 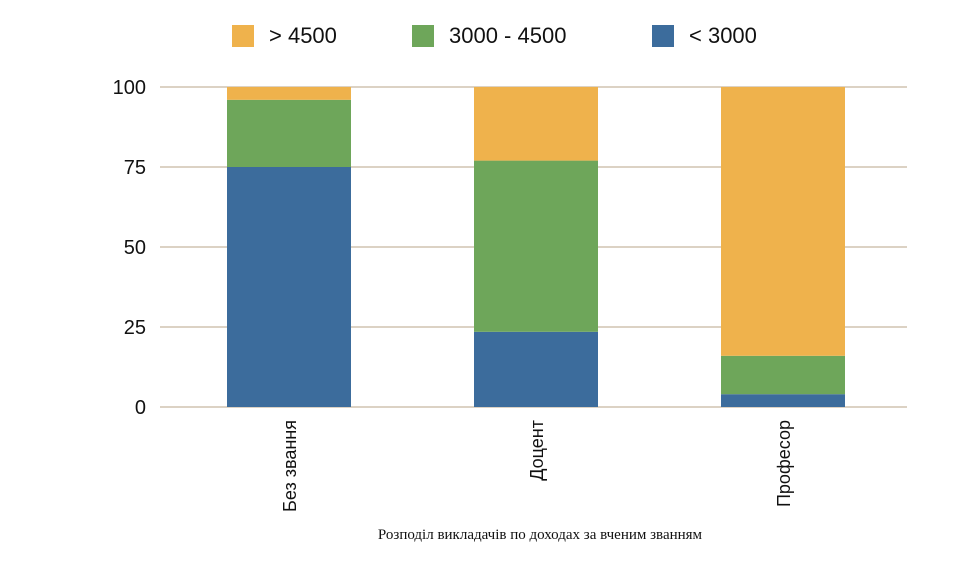 I want to click on y-tick-label: 0, so click(x=140, y=408).